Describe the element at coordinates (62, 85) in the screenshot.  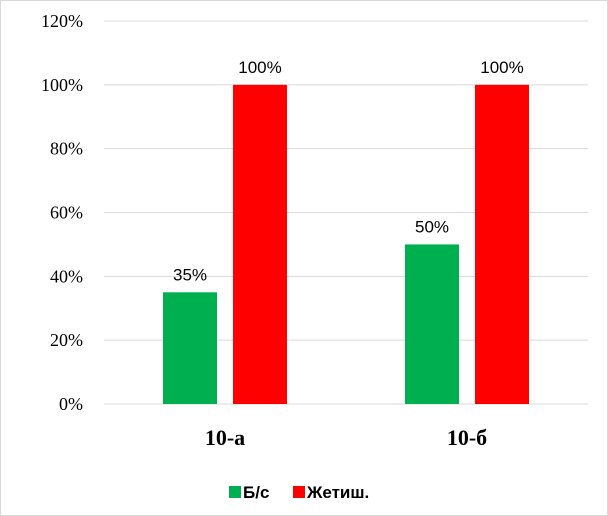
I see `y-tick-label: 100%` at that location.